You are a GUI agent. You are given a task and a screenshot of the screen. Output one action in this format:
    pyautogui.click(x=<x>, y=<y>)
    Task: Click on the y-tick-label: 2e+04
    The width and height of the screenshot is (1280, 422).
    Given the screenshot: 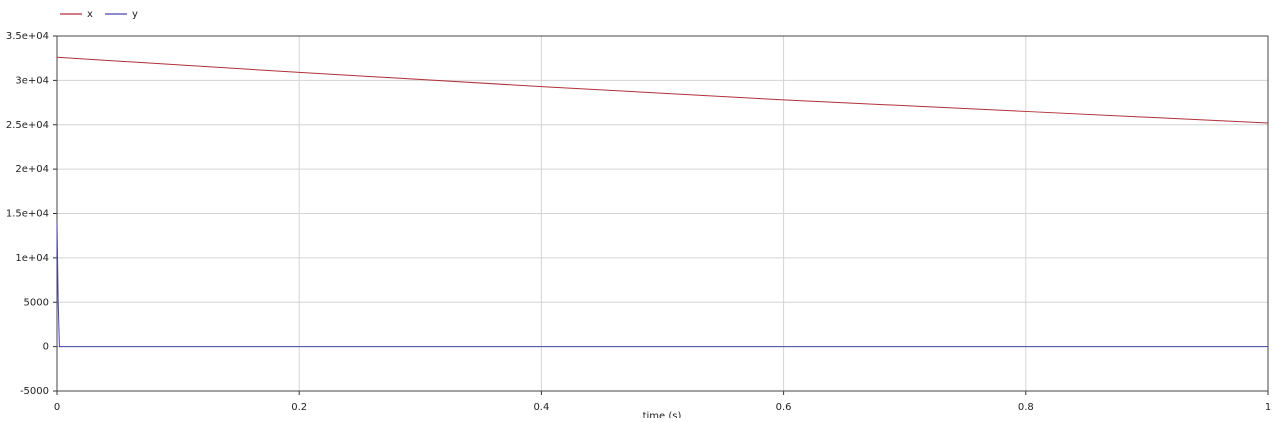 What is the action you would take?
    pyautogui.click(x=32, y=169)
    